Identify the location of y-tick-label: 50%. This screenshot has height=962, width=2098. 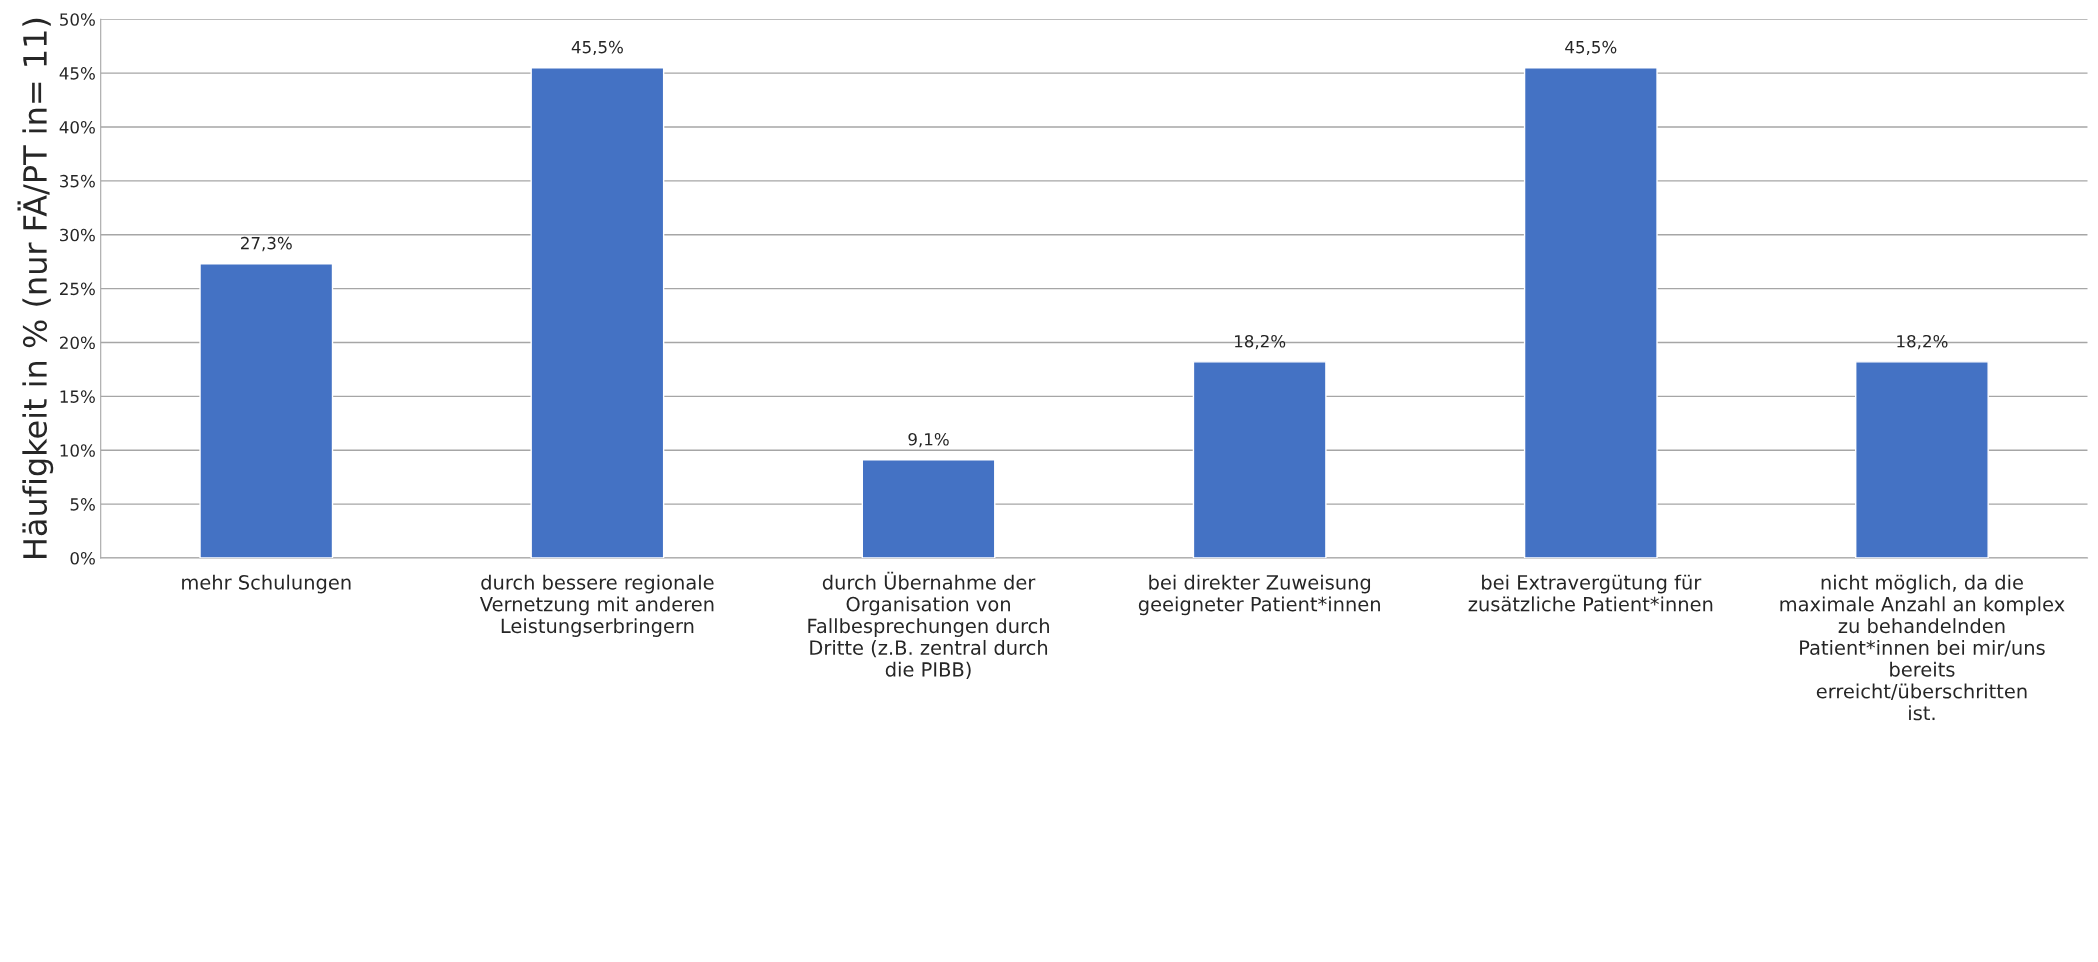
(77, 19).